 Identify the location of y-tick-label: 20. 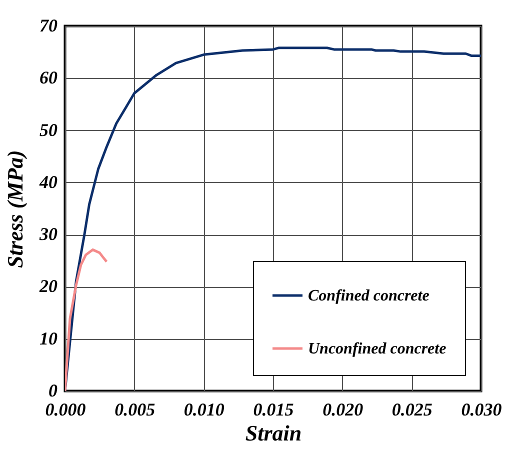
(48, 286).